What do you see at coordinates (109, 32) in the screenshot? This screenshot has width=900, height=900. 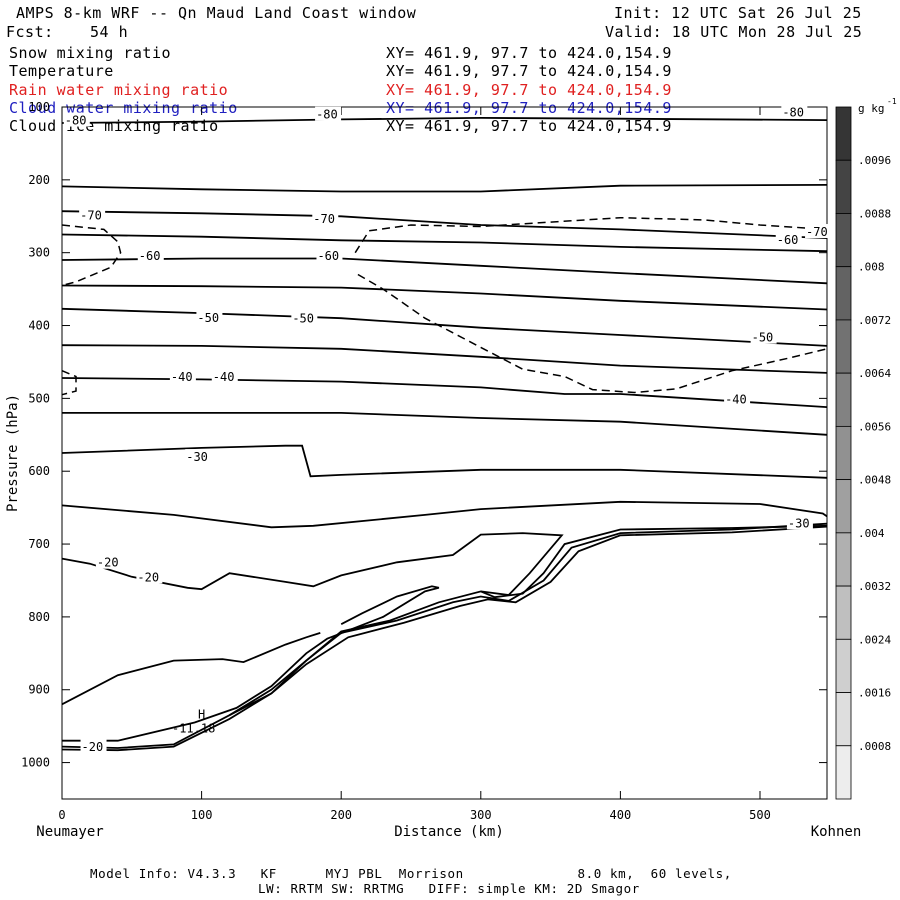 I see `fcst-value: 54 h` at bounding box center [109, 32].